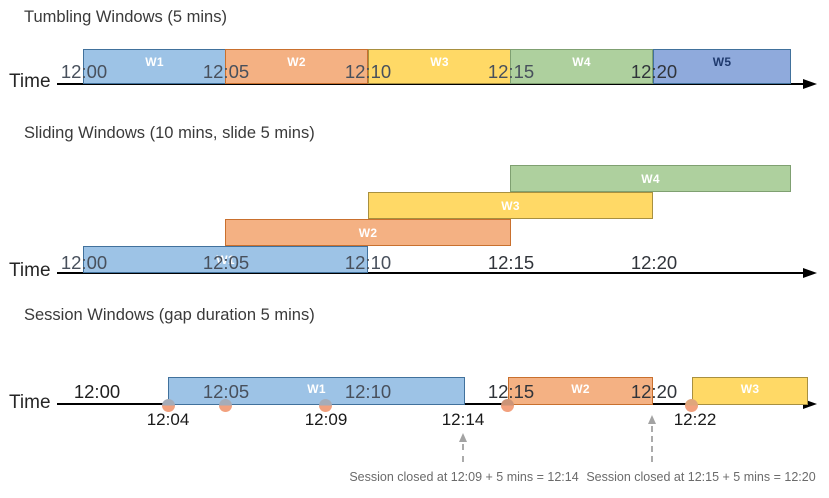 The width and height of the screenshot is (829, 498). I want to click on session-window-w3: W3, so click(750, 391).